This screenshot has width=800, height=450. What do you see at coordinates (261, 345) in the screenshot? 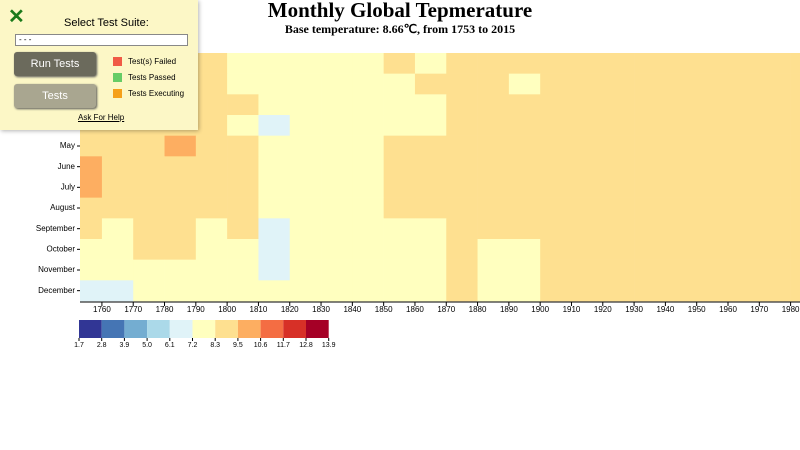
I see `legend-tick-label: 10.6` at bounding box center [261, 345].